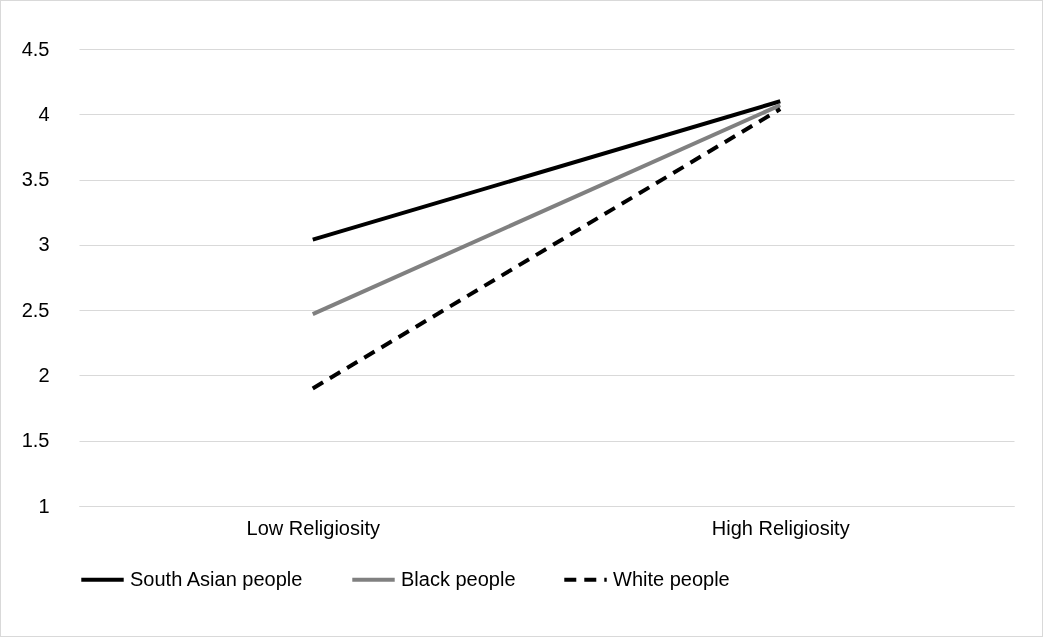  Describe the element at coordinates (35, 440) in the screenshot. I see `y-tick-label: 1.5` at that location.